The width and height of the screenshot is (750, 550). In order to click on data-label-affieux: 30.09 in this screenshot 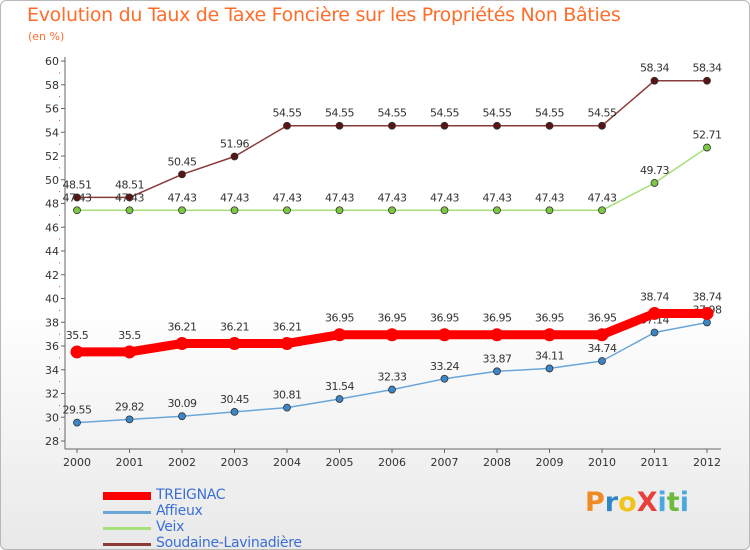, I will do `click(182, 403)`.